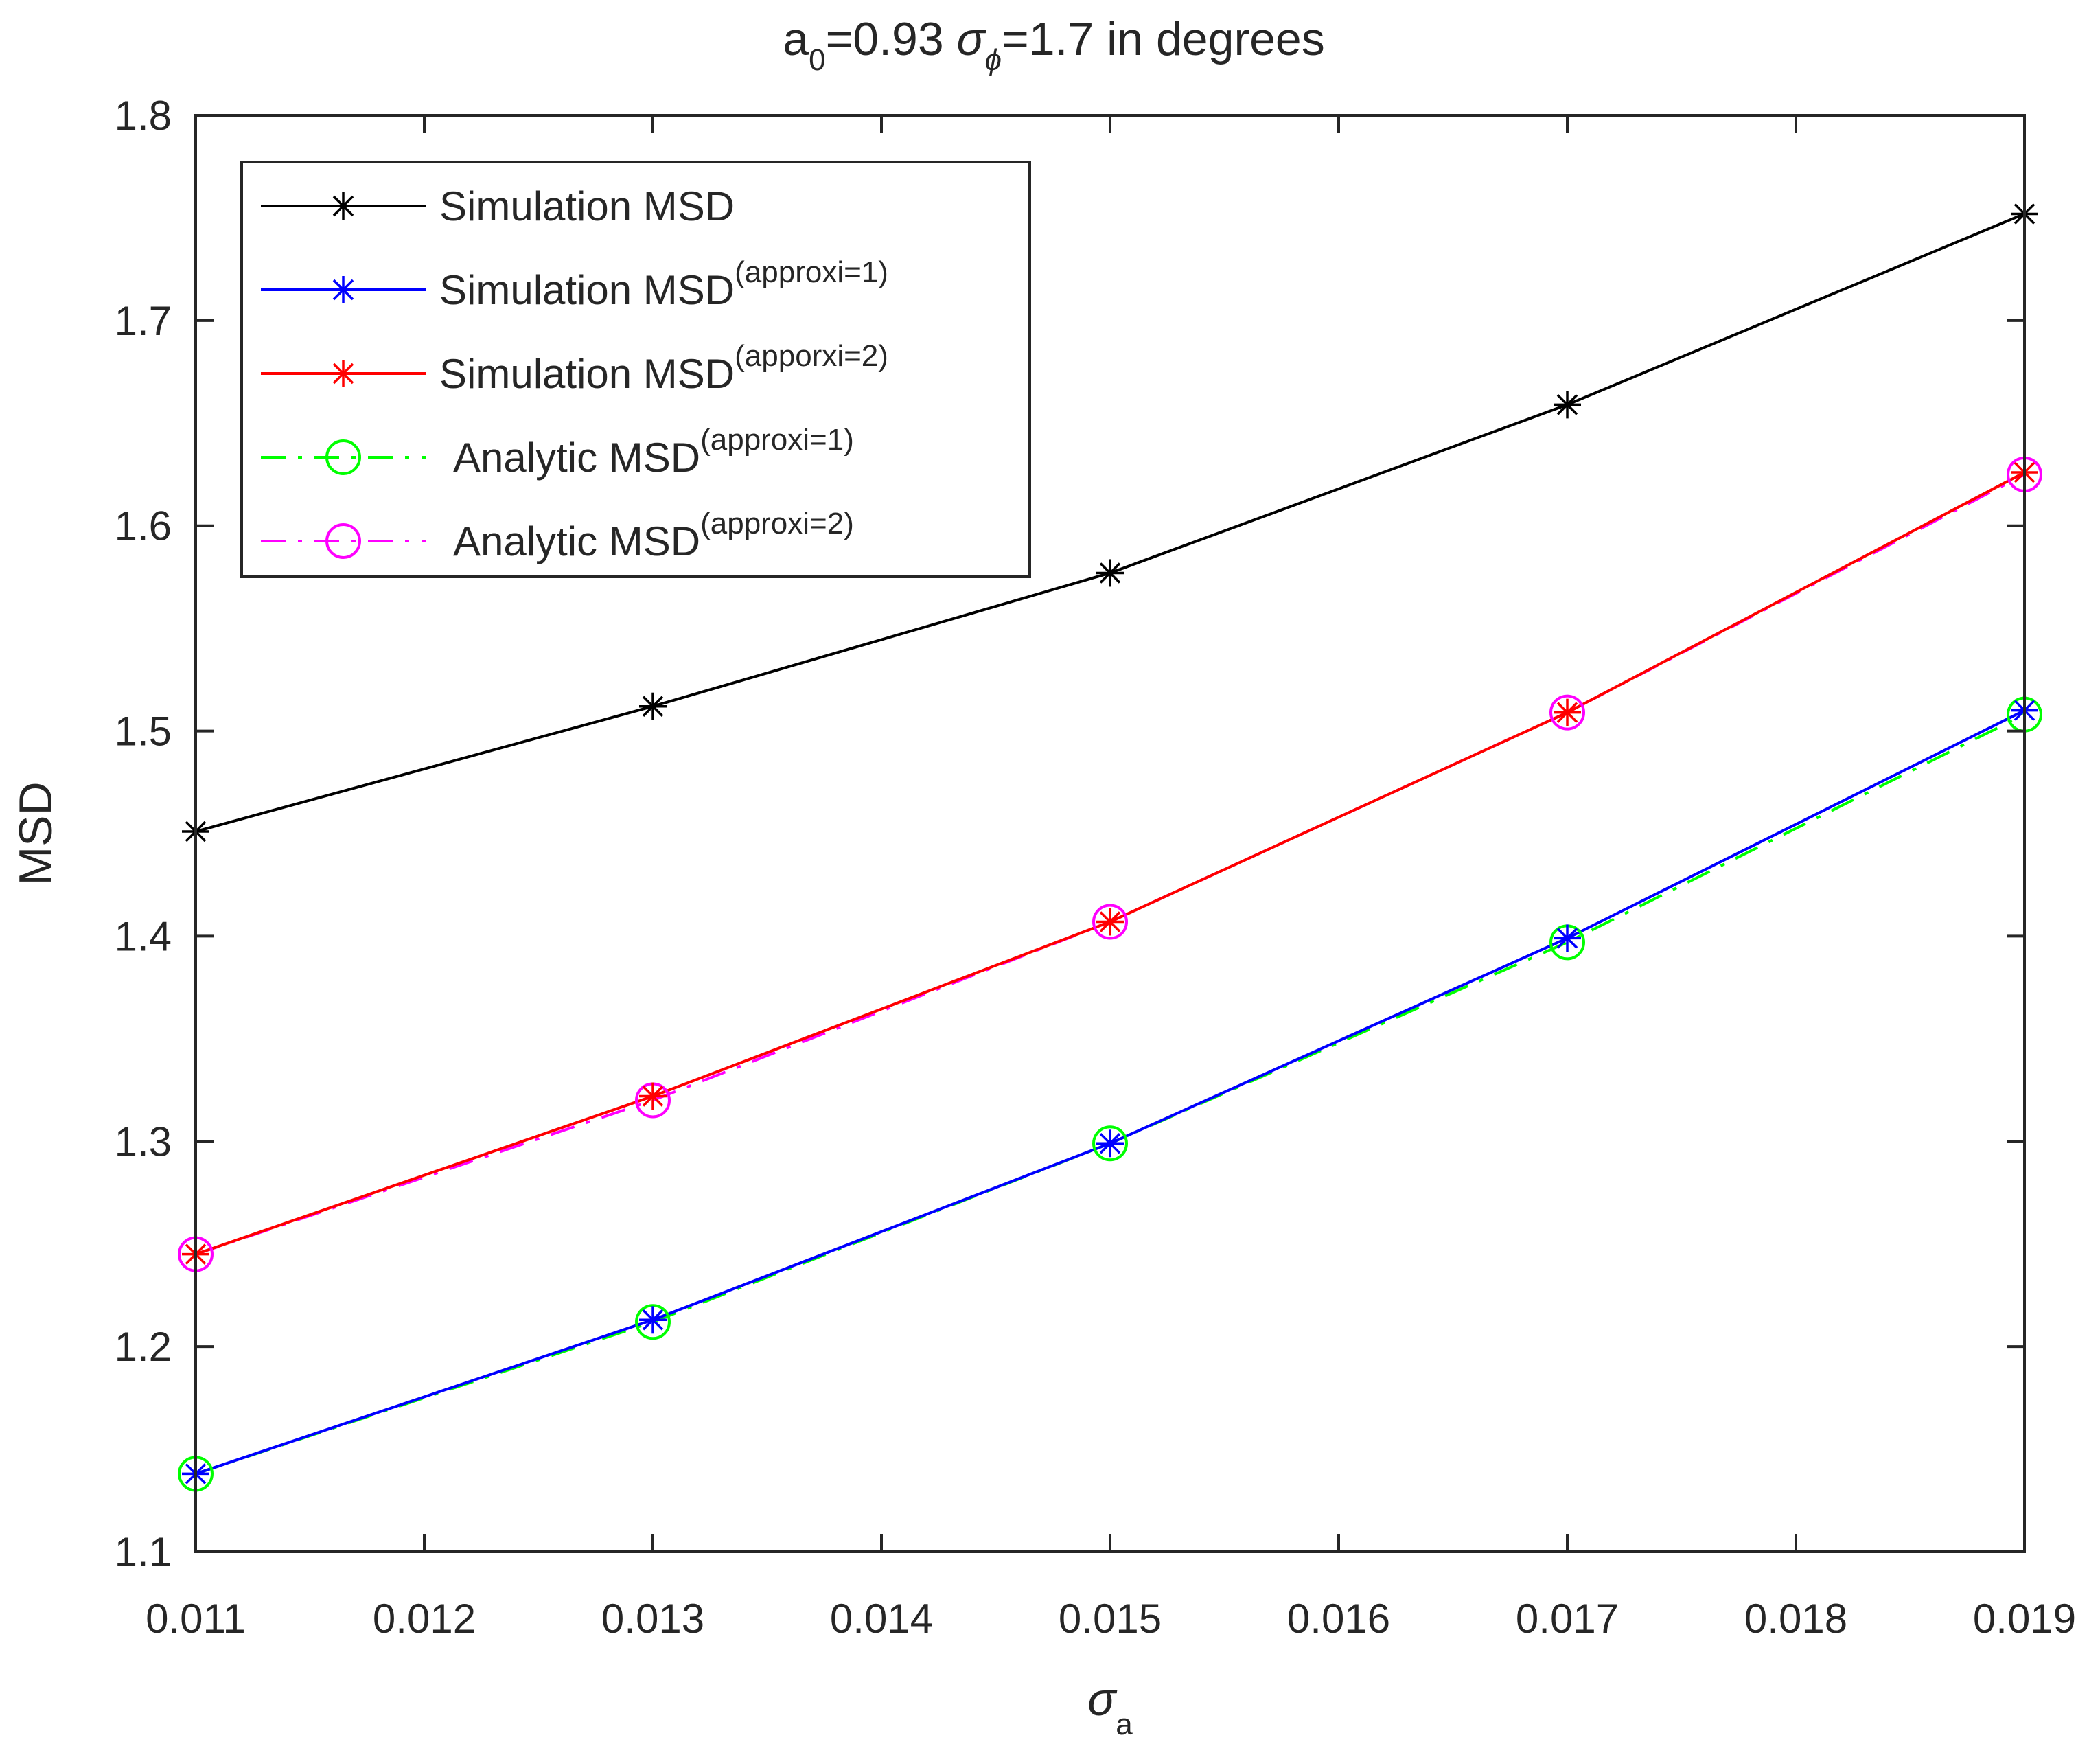 The height and width of the screenshot is (1755, 2100). What do you see at coordinates (972, 39) in the screenshot?
I see `title-sigma: σ` at bounding box center [972, 39].